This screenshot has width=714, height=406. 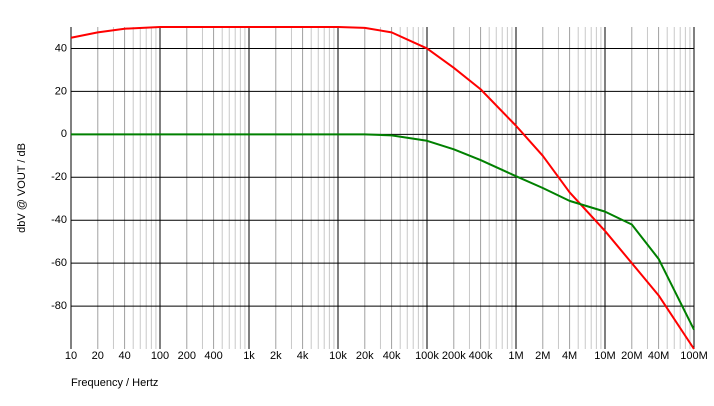 What do you see at coordinates (59, 220) in the screenshot?
I see `y-tick-label: -40` at bounding box center [59, 220].